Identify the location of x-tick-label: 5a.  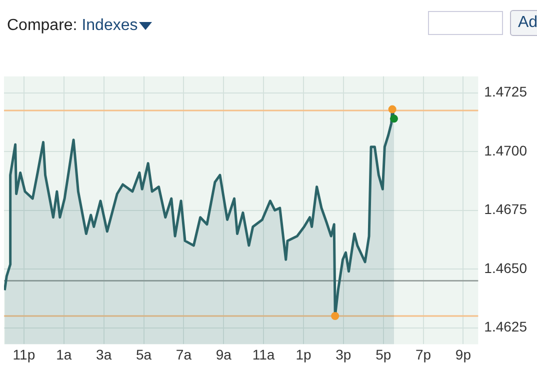
(144, 354).